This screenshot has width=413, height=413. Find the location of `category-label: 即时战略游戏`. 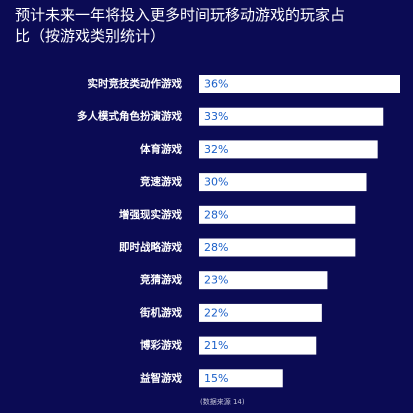

category-label: 即时战略游戏 is located at coordinates (150, 247).